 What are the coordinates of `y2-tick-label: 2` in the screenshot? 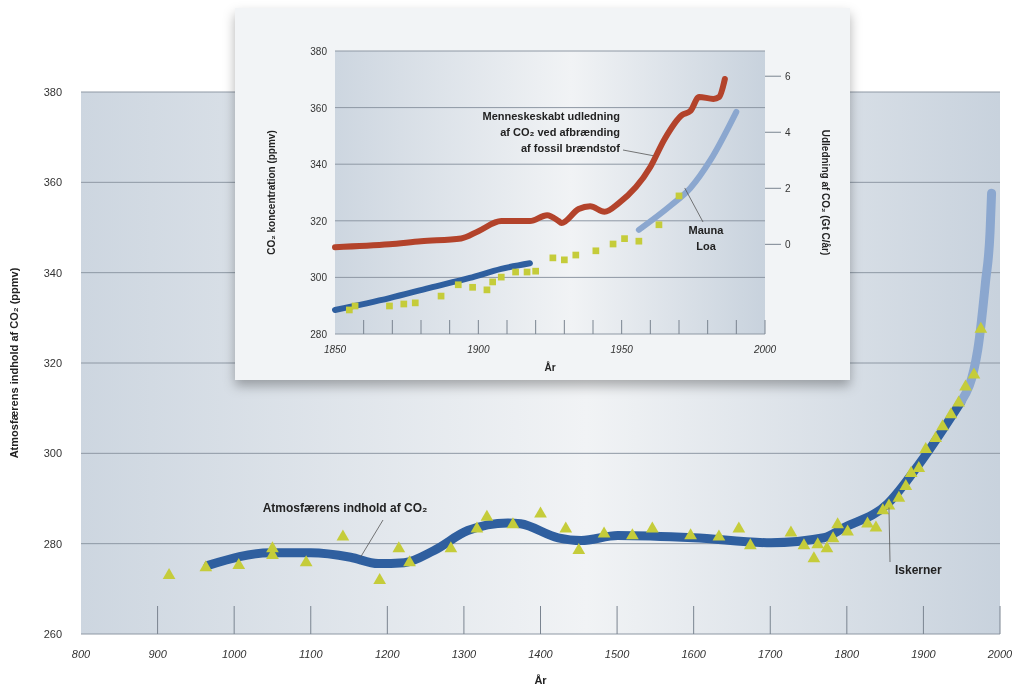 It's located at (788, 189).